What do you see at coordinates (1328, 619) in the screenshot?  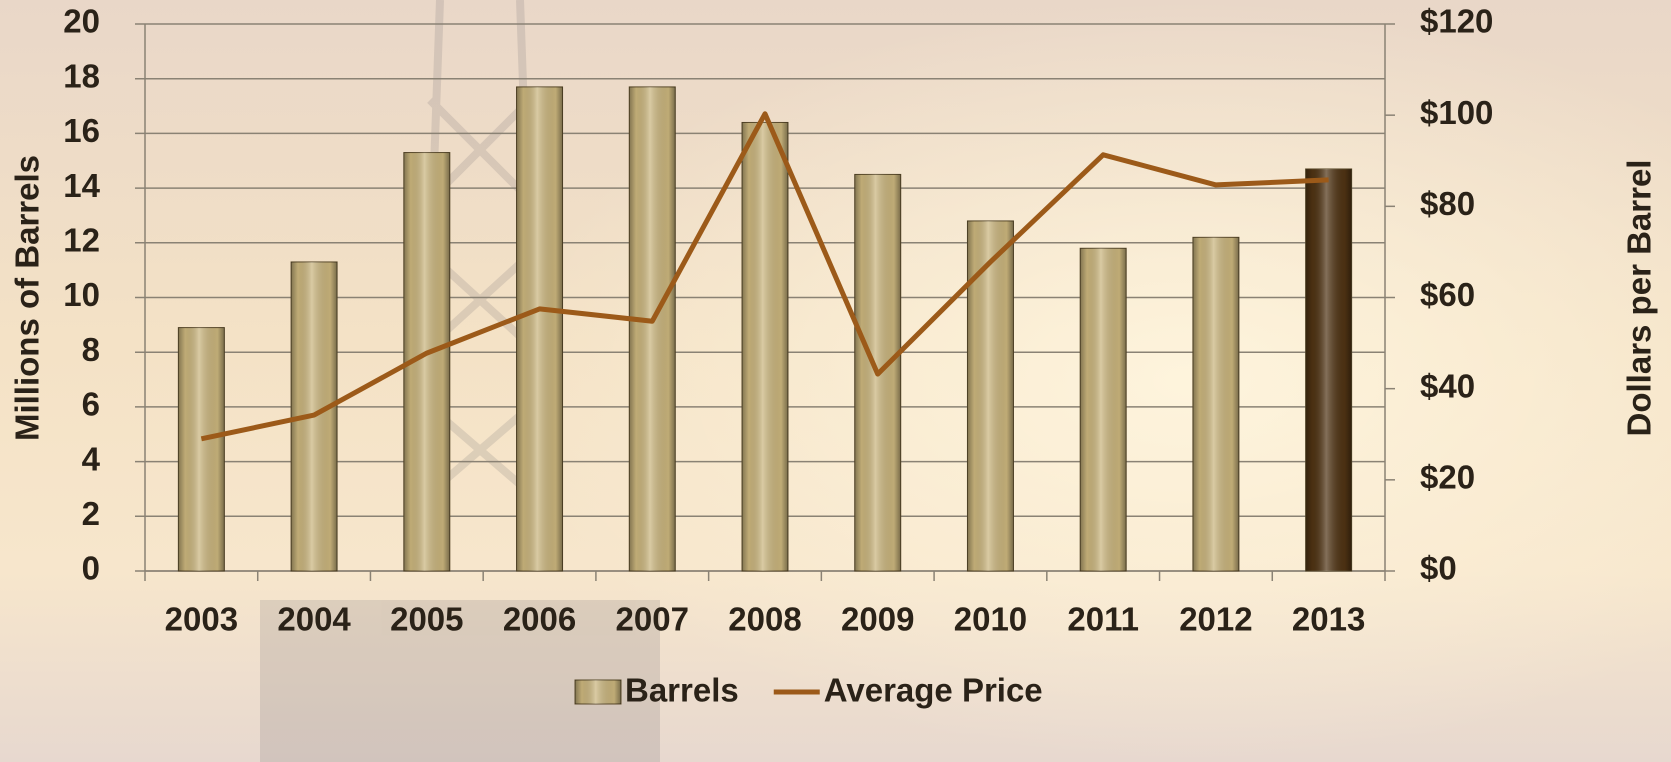 I see `x-tick-label: 2013` at bounding box center [1328, 619].